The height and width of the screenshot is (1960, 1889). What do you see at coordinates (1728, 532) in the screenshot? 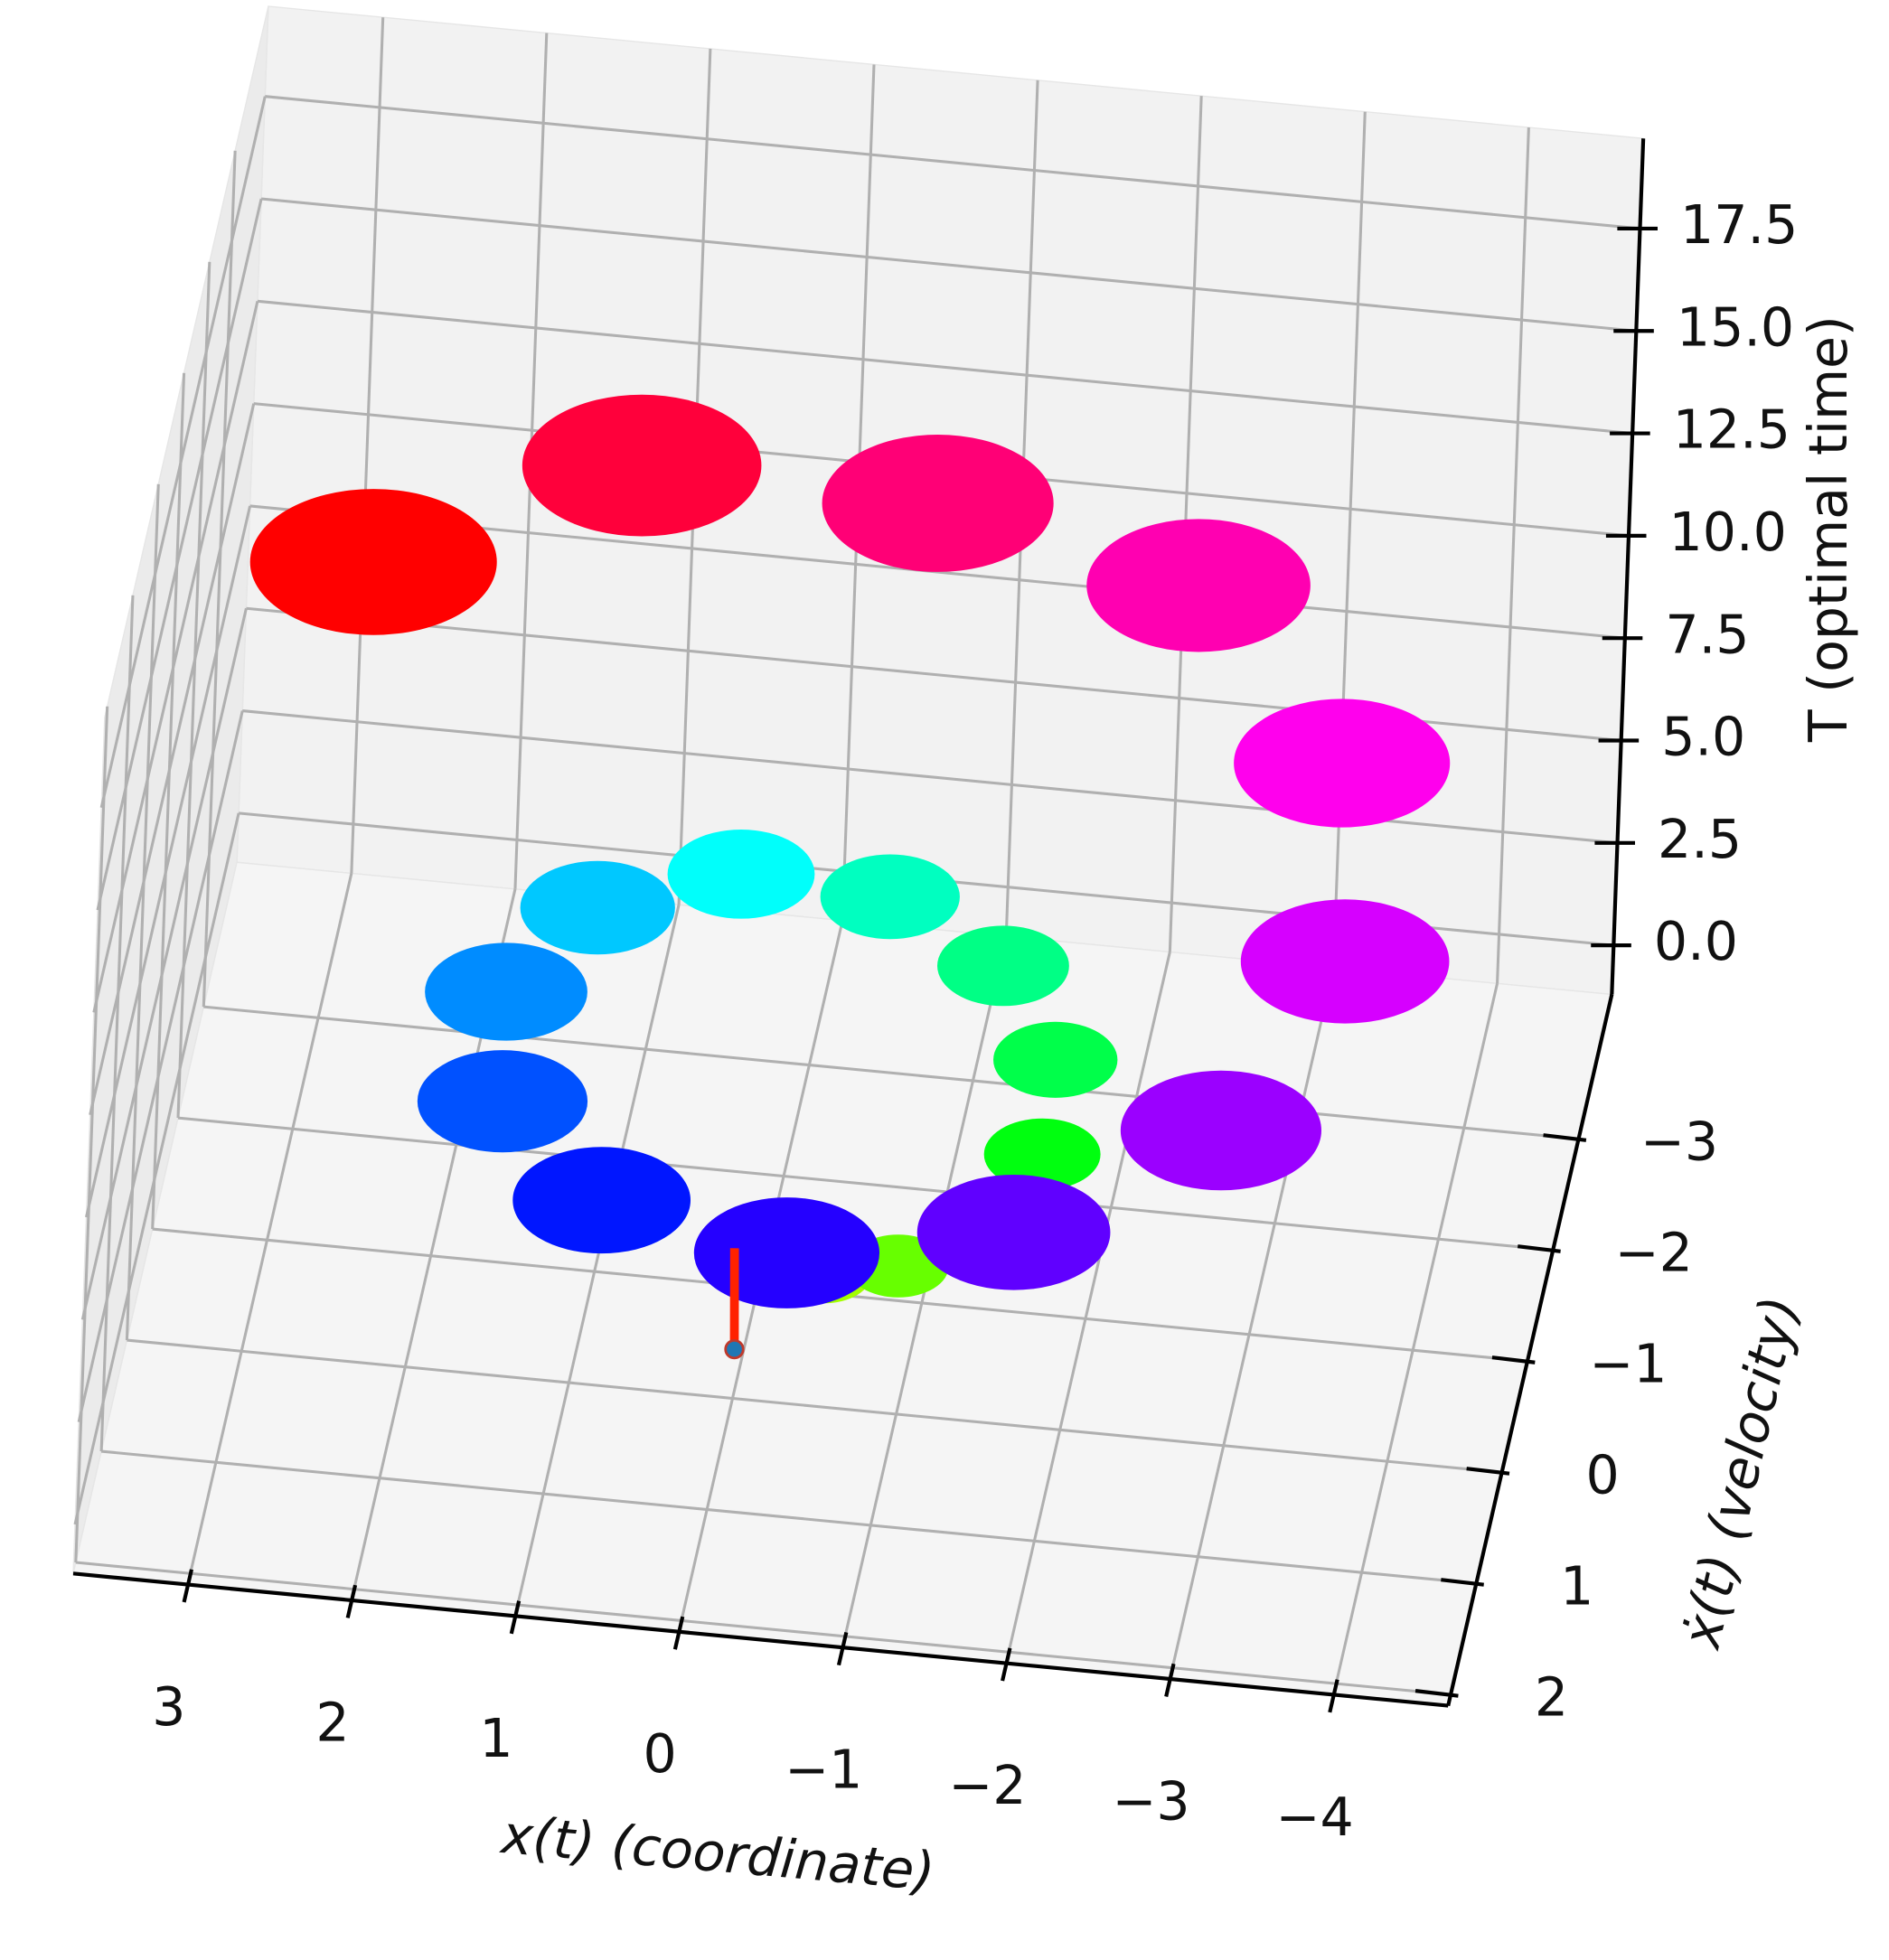
I see `z-tick-label: 10.0` at bounding box center [1728, 532].